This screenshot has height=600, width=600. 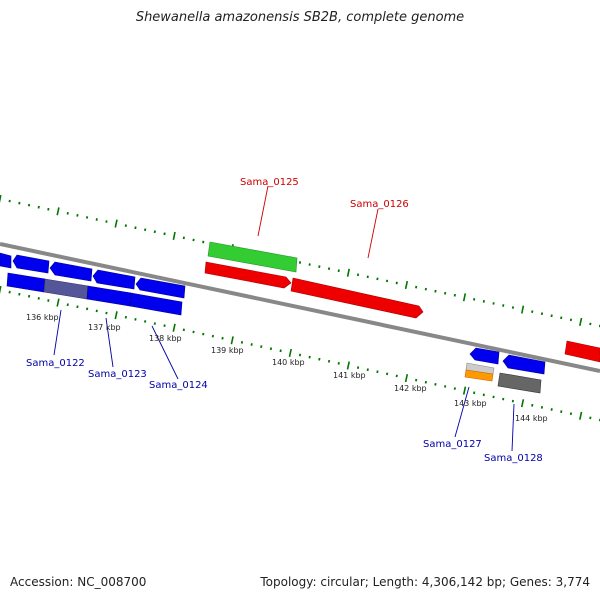 I want to click on gene-offscreen-right, so click(x=582, y=351).